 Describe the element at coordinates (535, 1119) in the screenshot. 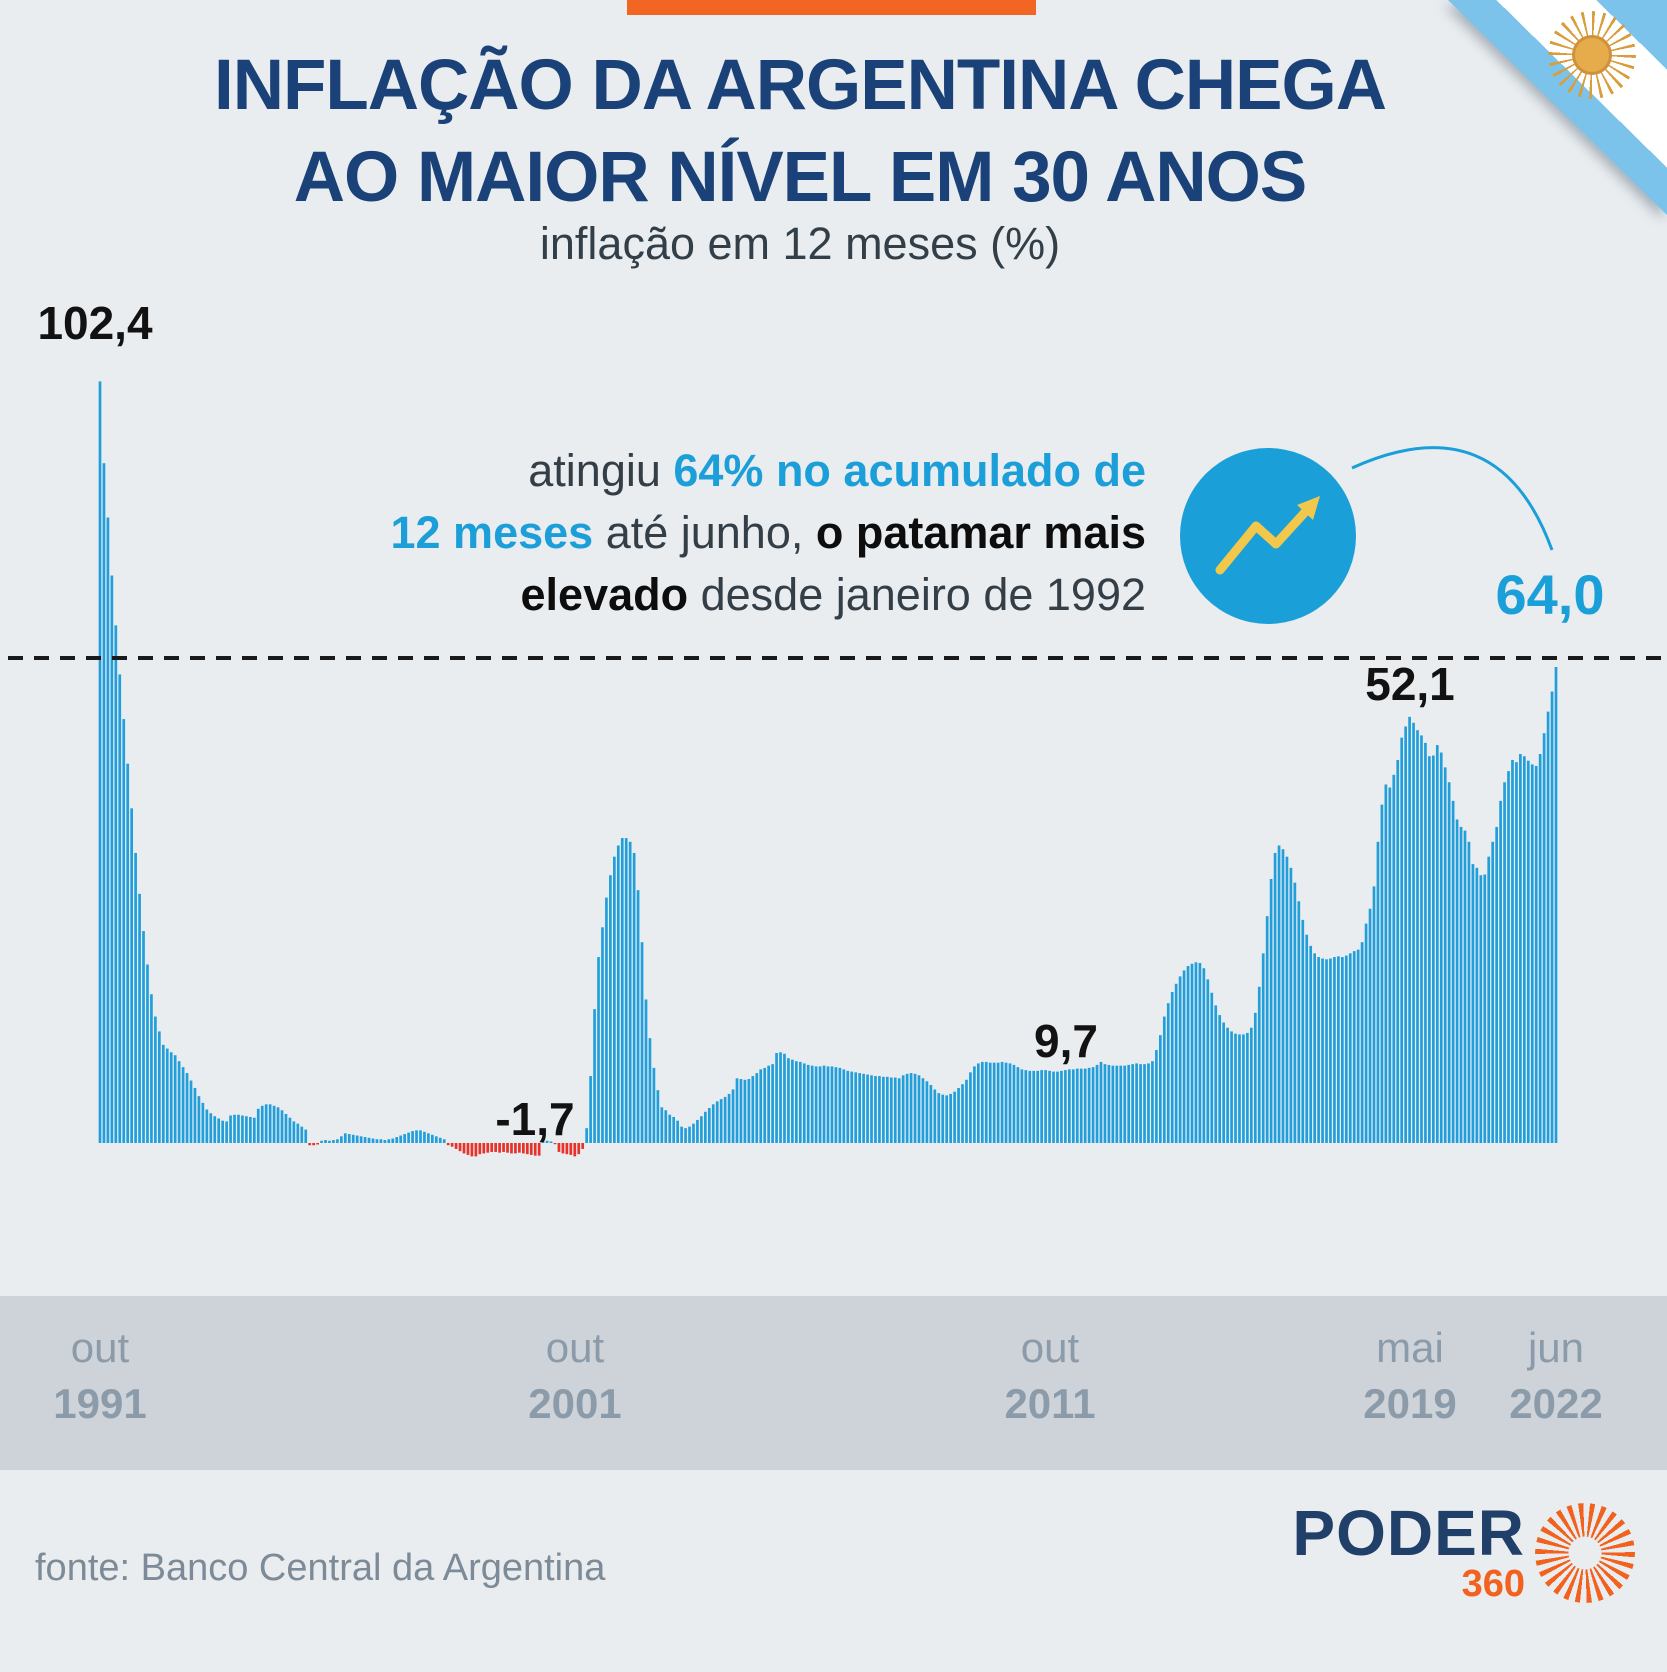

I see `annotation-min-2001: -1,7` at that location.